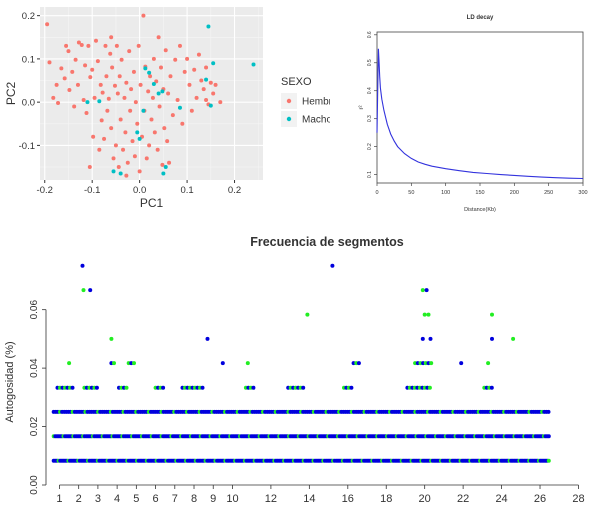 Image resolution: width=604 pixels, height=518 pixels. I want to click on y-tick-label: 0.0, so click(28, 103).